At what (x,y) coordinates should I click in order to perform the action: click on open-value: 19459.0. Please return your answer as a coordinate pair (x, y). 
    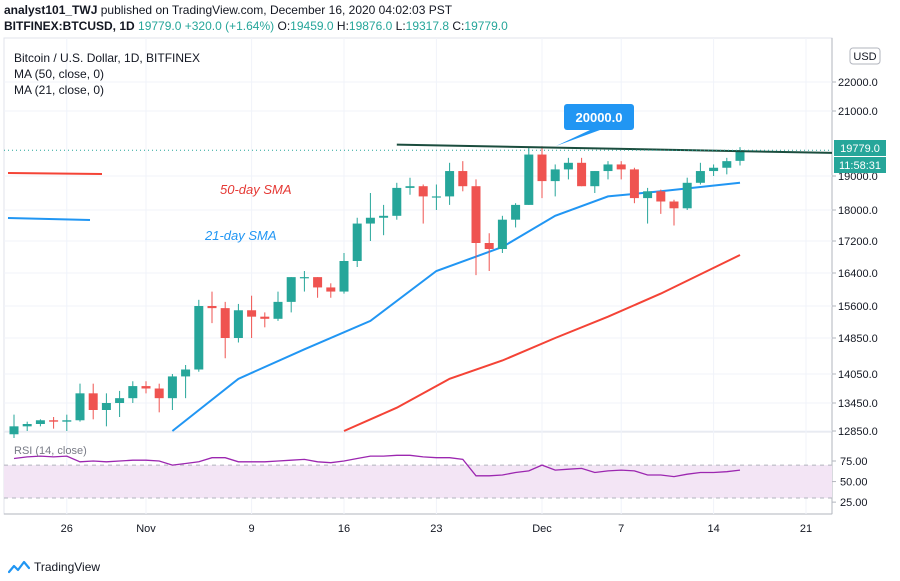
    Looking at the image, I should click on (312, 26).